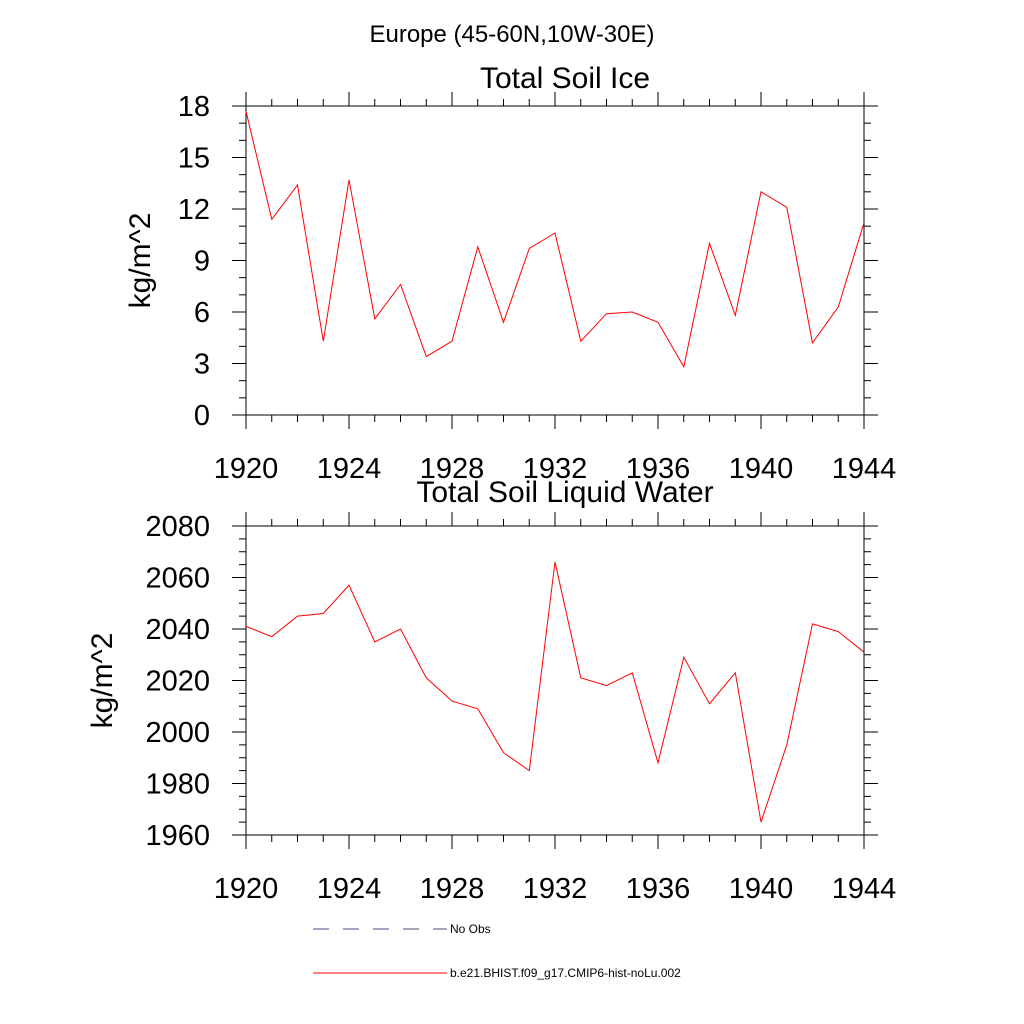  What do you see at coordinates (470, 929) in the screenshot?
I see `legend-label: No Obs` at bounding box center [470, 929].